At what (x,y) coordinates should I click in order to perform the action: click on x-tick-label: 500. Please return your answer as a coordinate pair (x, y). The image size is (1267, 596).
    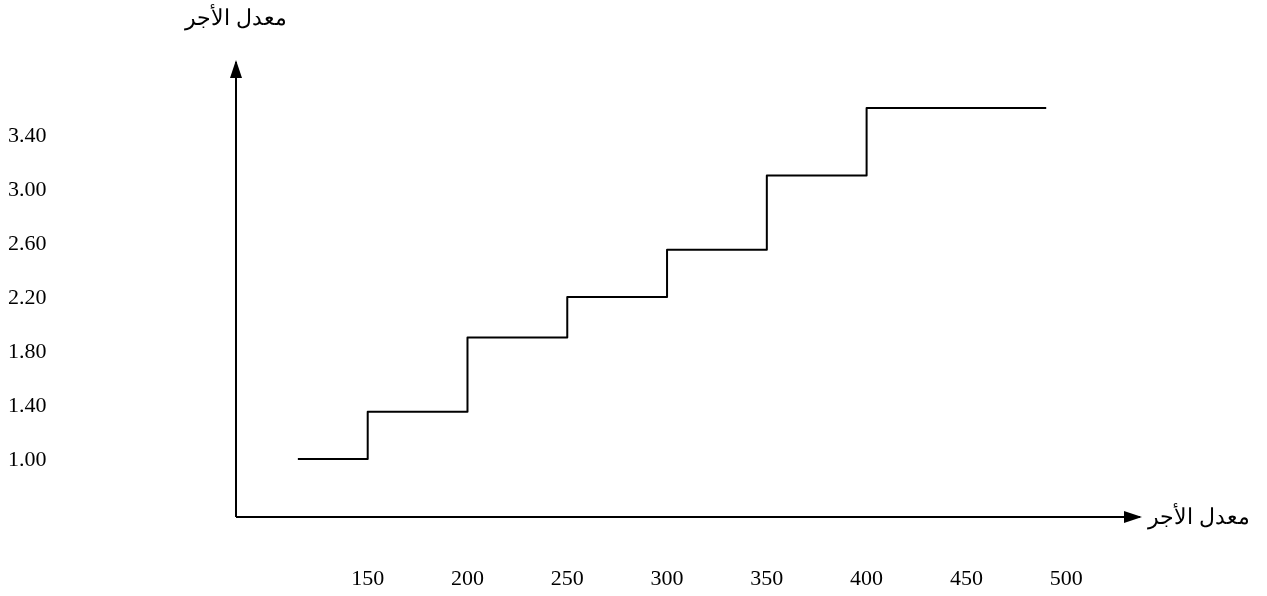
    Looking at the image, I should click on (1066, 577).